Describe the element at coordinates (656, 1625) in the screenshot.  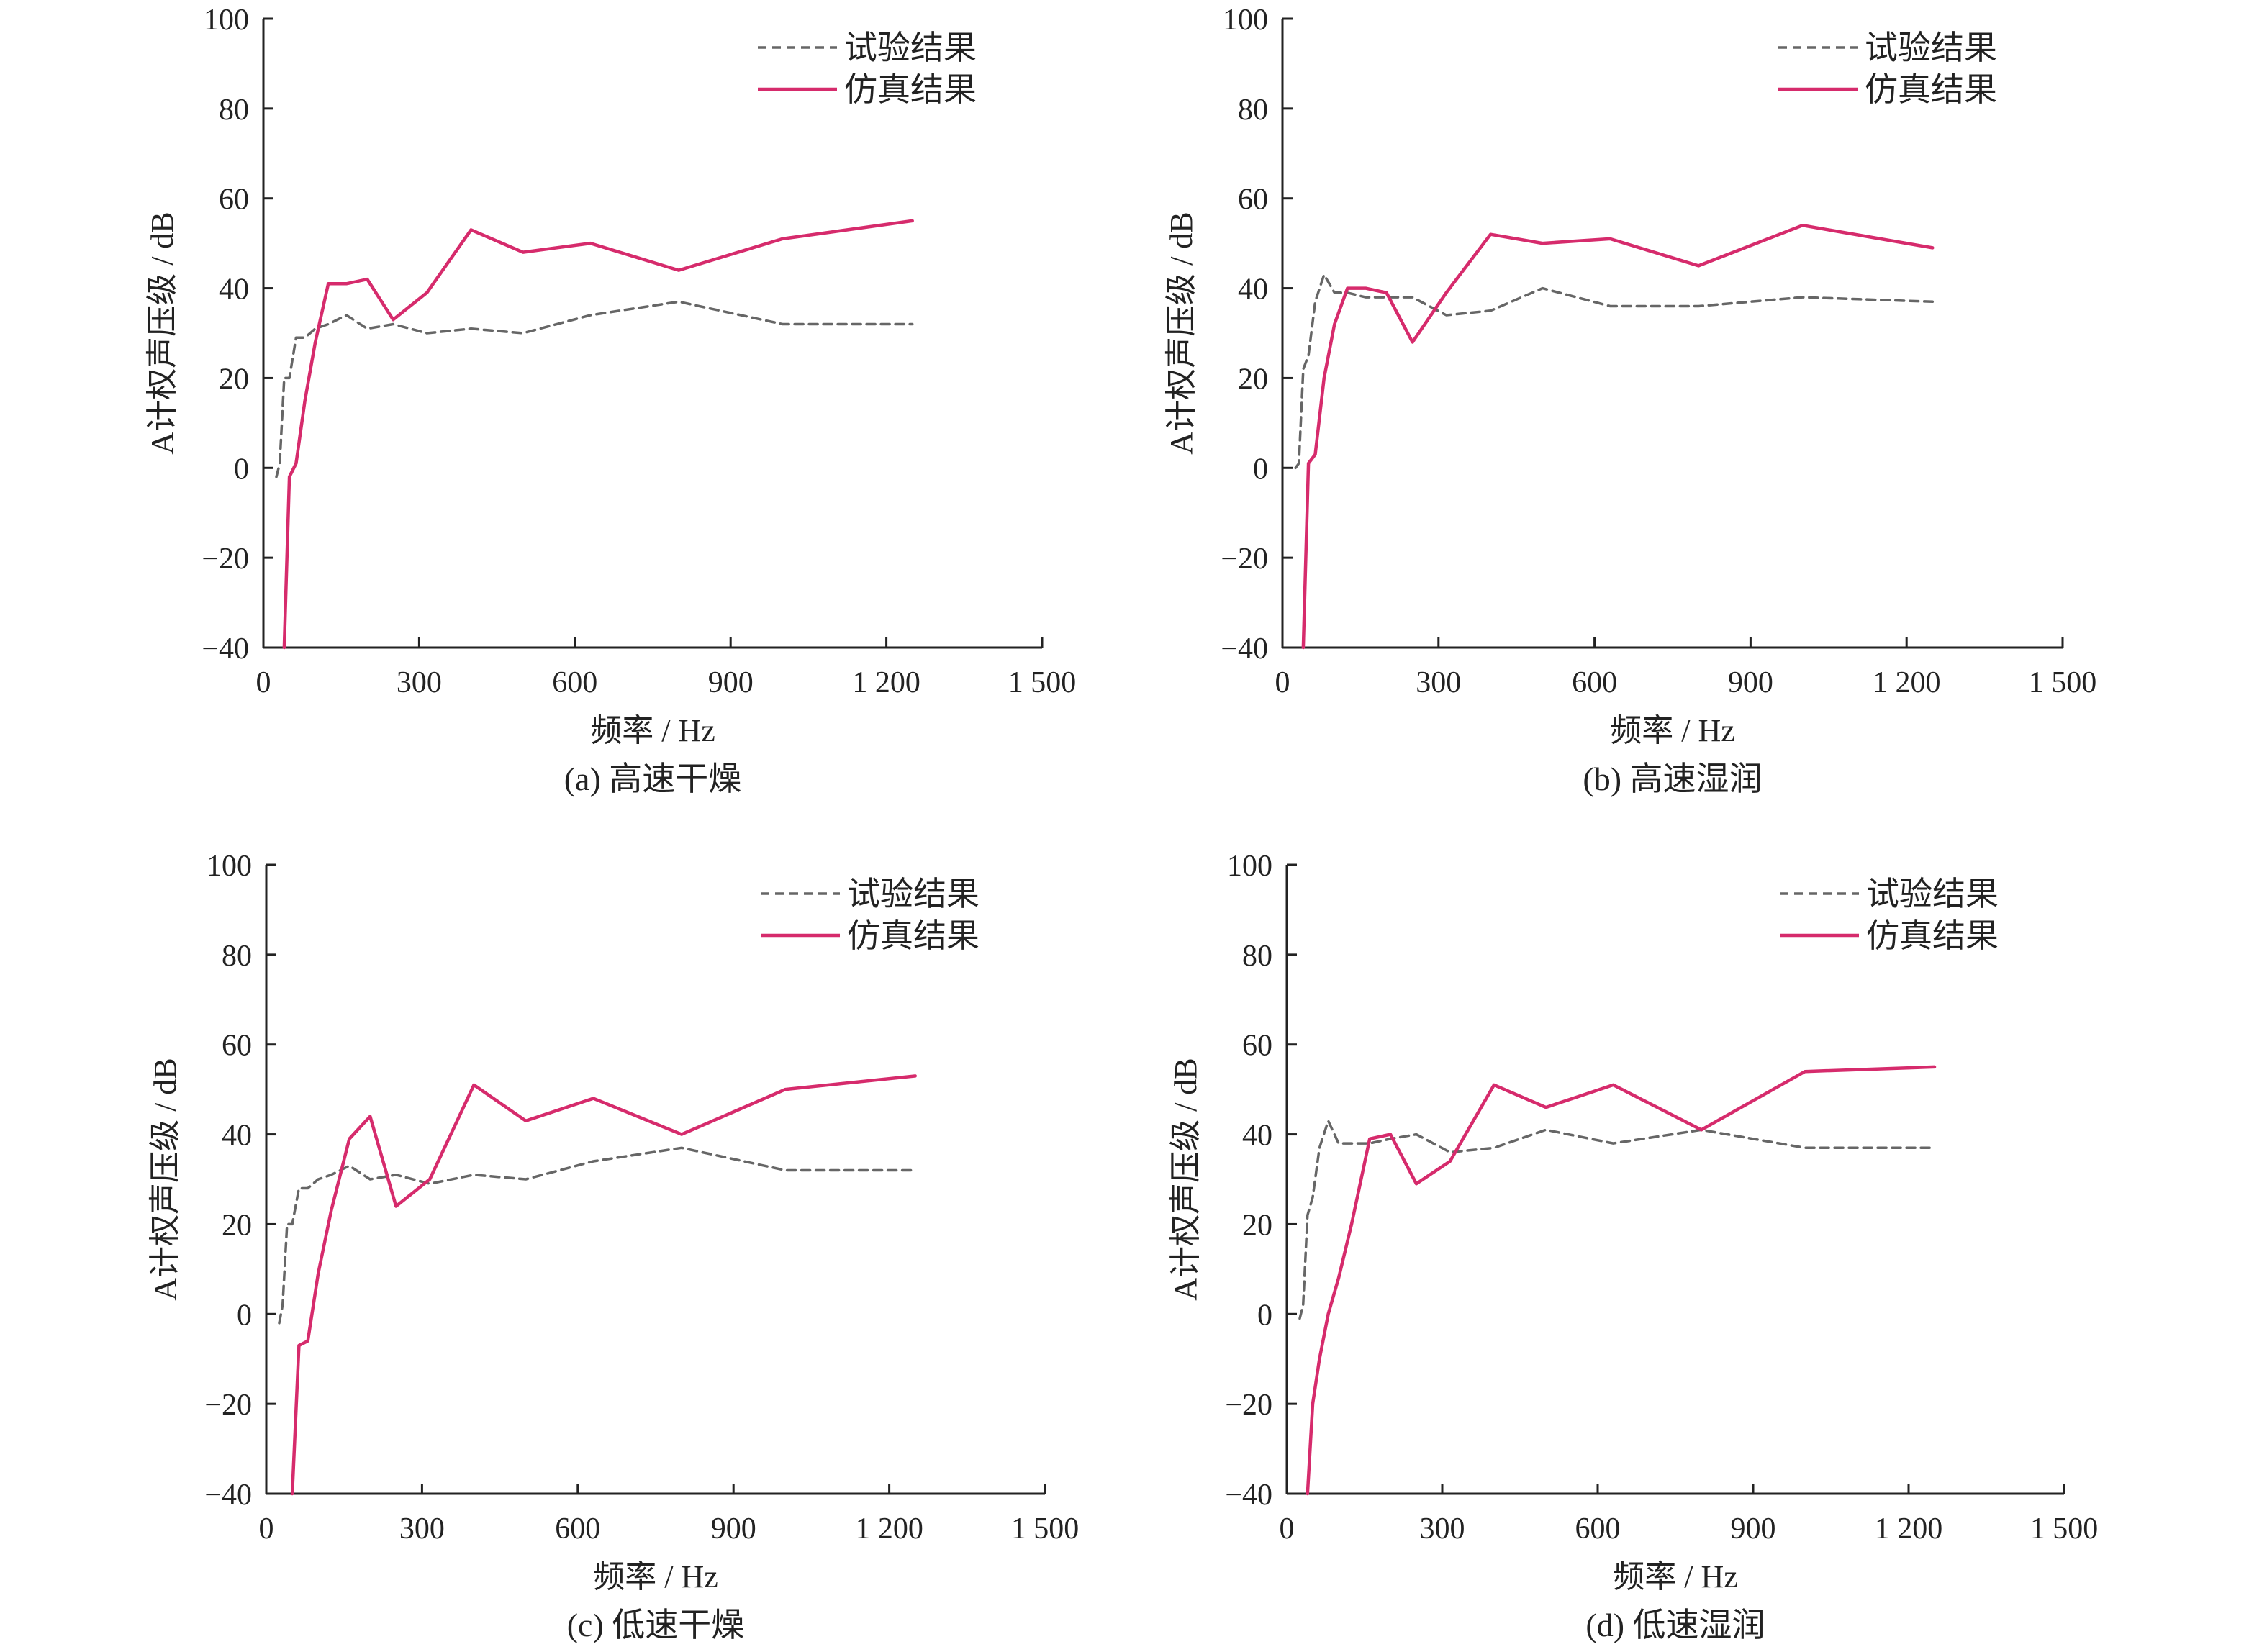
I see `panel-caption: (c) 低速干燥` at that location.